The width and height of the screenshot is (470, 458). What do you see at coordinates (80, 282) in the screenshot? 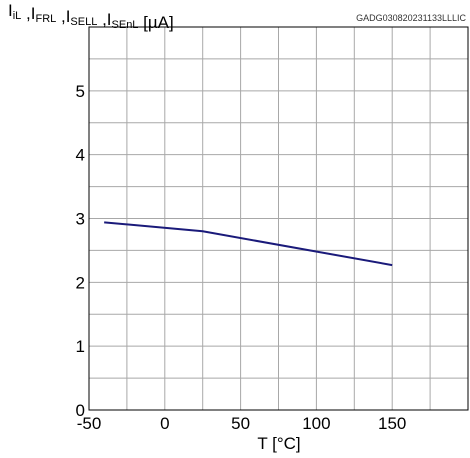
I see `y-tick-label: 2` at bounding box center [80, 282].